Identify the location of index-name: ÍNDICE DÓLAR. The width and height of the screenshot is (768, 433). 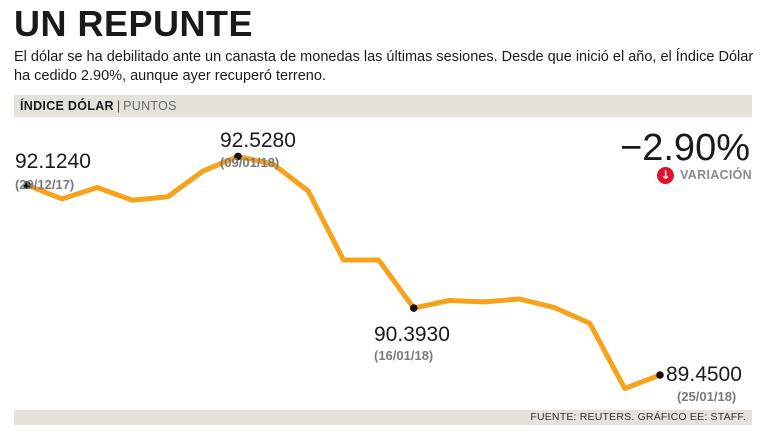
(67, 106).